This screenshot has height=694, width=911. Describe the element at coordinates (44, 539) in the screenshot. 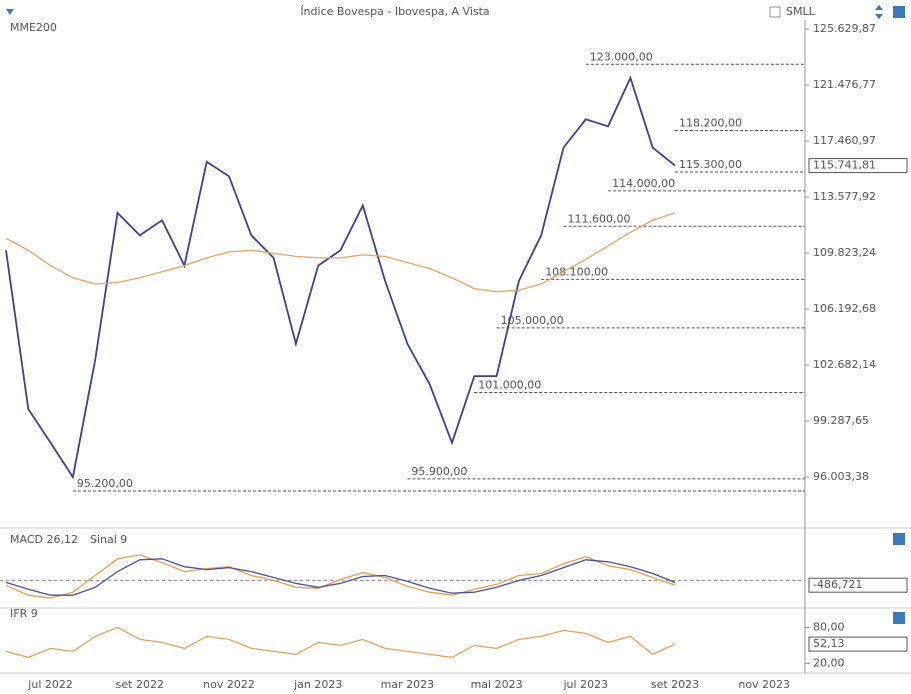

I see `legend-label: MACD 26,12` at that location.